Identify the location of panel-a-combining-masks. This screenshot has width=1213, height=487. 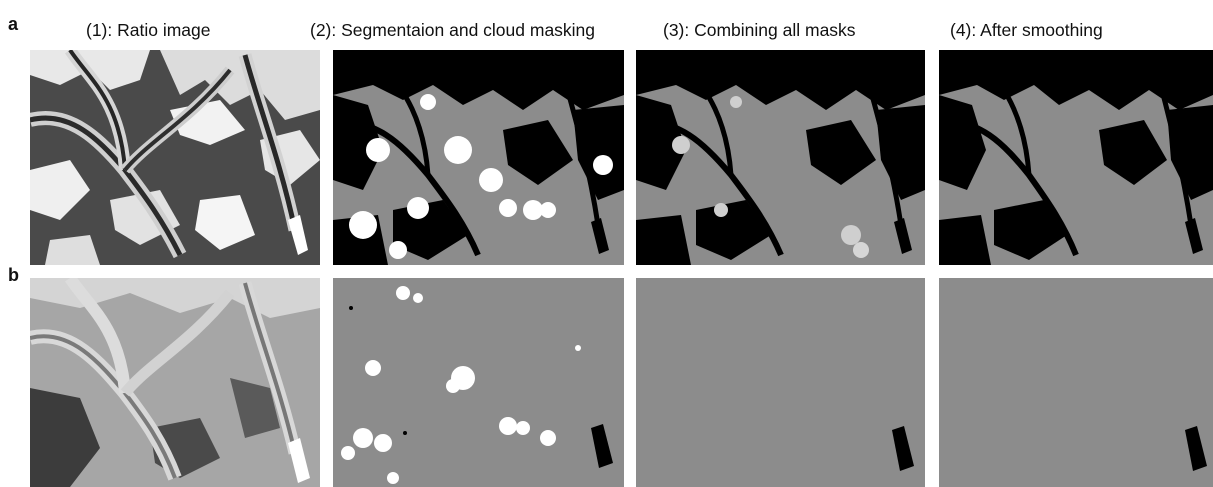
(780, 157).